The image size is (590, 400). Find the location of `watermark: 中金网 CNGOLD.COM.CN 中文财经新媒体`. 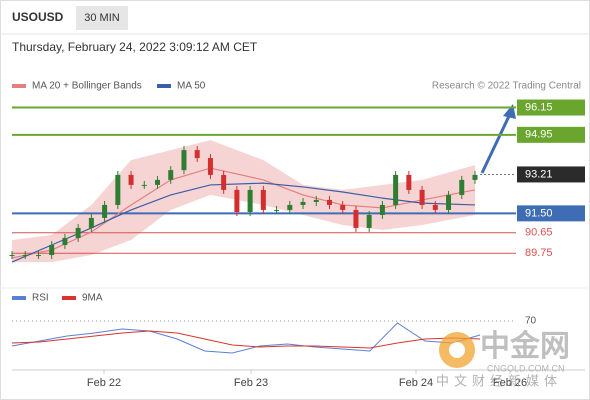

watermark: 中金网 CNGOLD.COM.CN 中文财经新媒体 is located at coordinates (503, 359).